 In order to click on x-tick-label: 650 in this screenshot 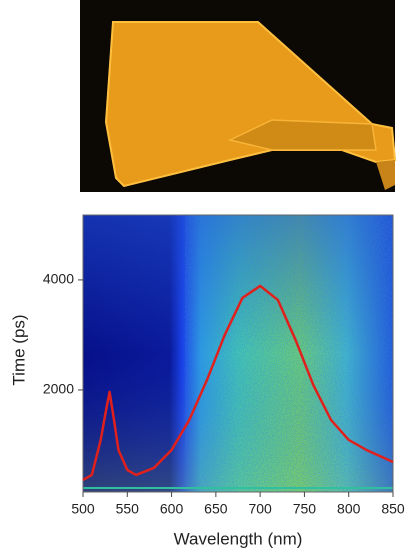, I will do `click(216, 509)`.